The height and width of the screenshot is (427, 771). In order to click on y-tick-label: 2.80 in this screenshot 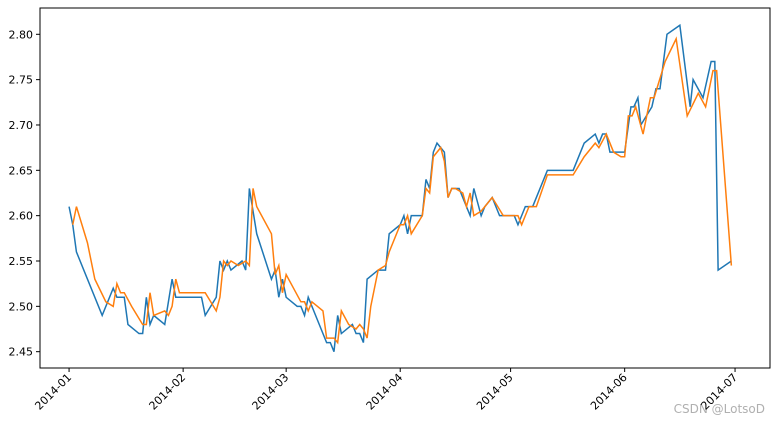, I will do `click(21, 34)`.